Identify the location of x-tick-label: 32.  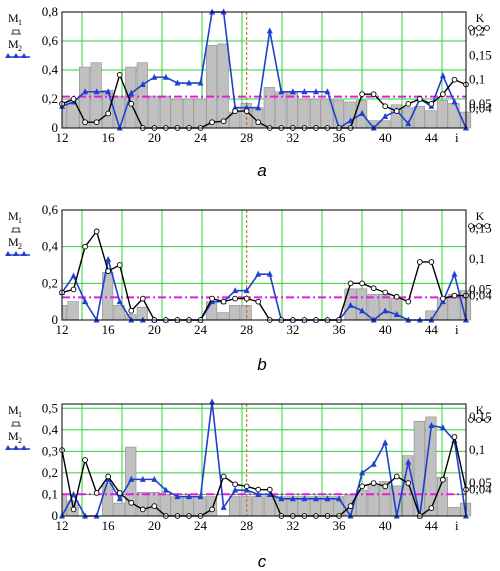
(292, 329).